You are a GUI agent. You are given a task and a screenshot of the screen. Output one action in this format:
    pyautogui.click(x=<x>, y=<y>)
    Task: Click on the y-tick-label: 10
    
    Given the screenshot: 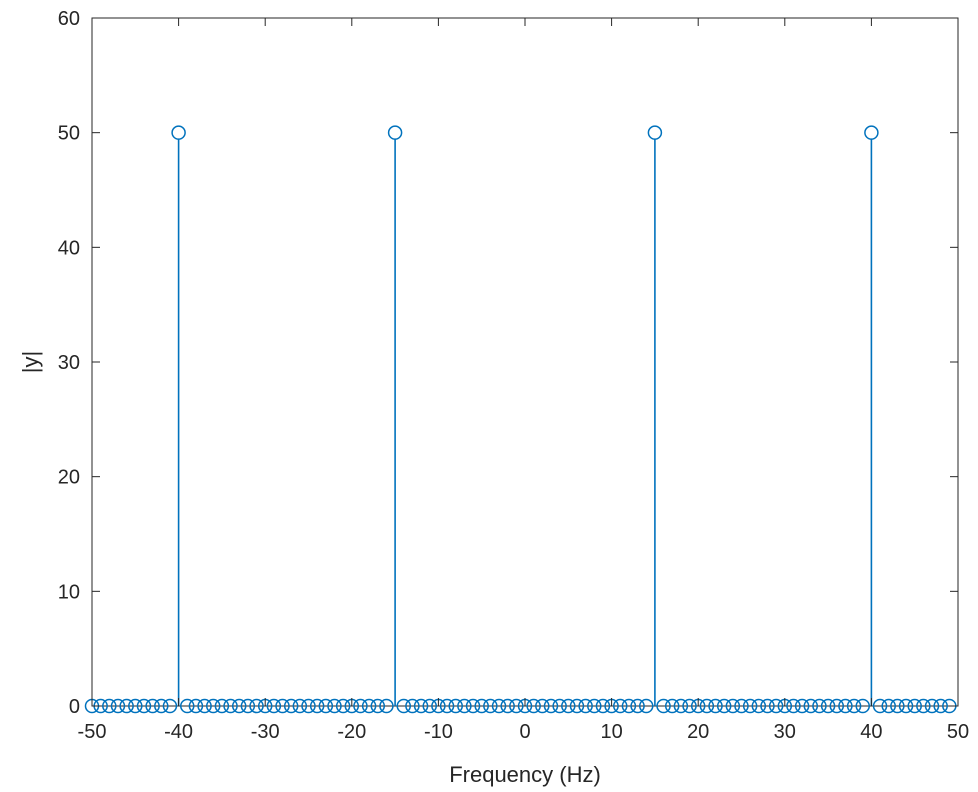 What is the action you would take?
    pyautogui.click(x=69, y=592)
    